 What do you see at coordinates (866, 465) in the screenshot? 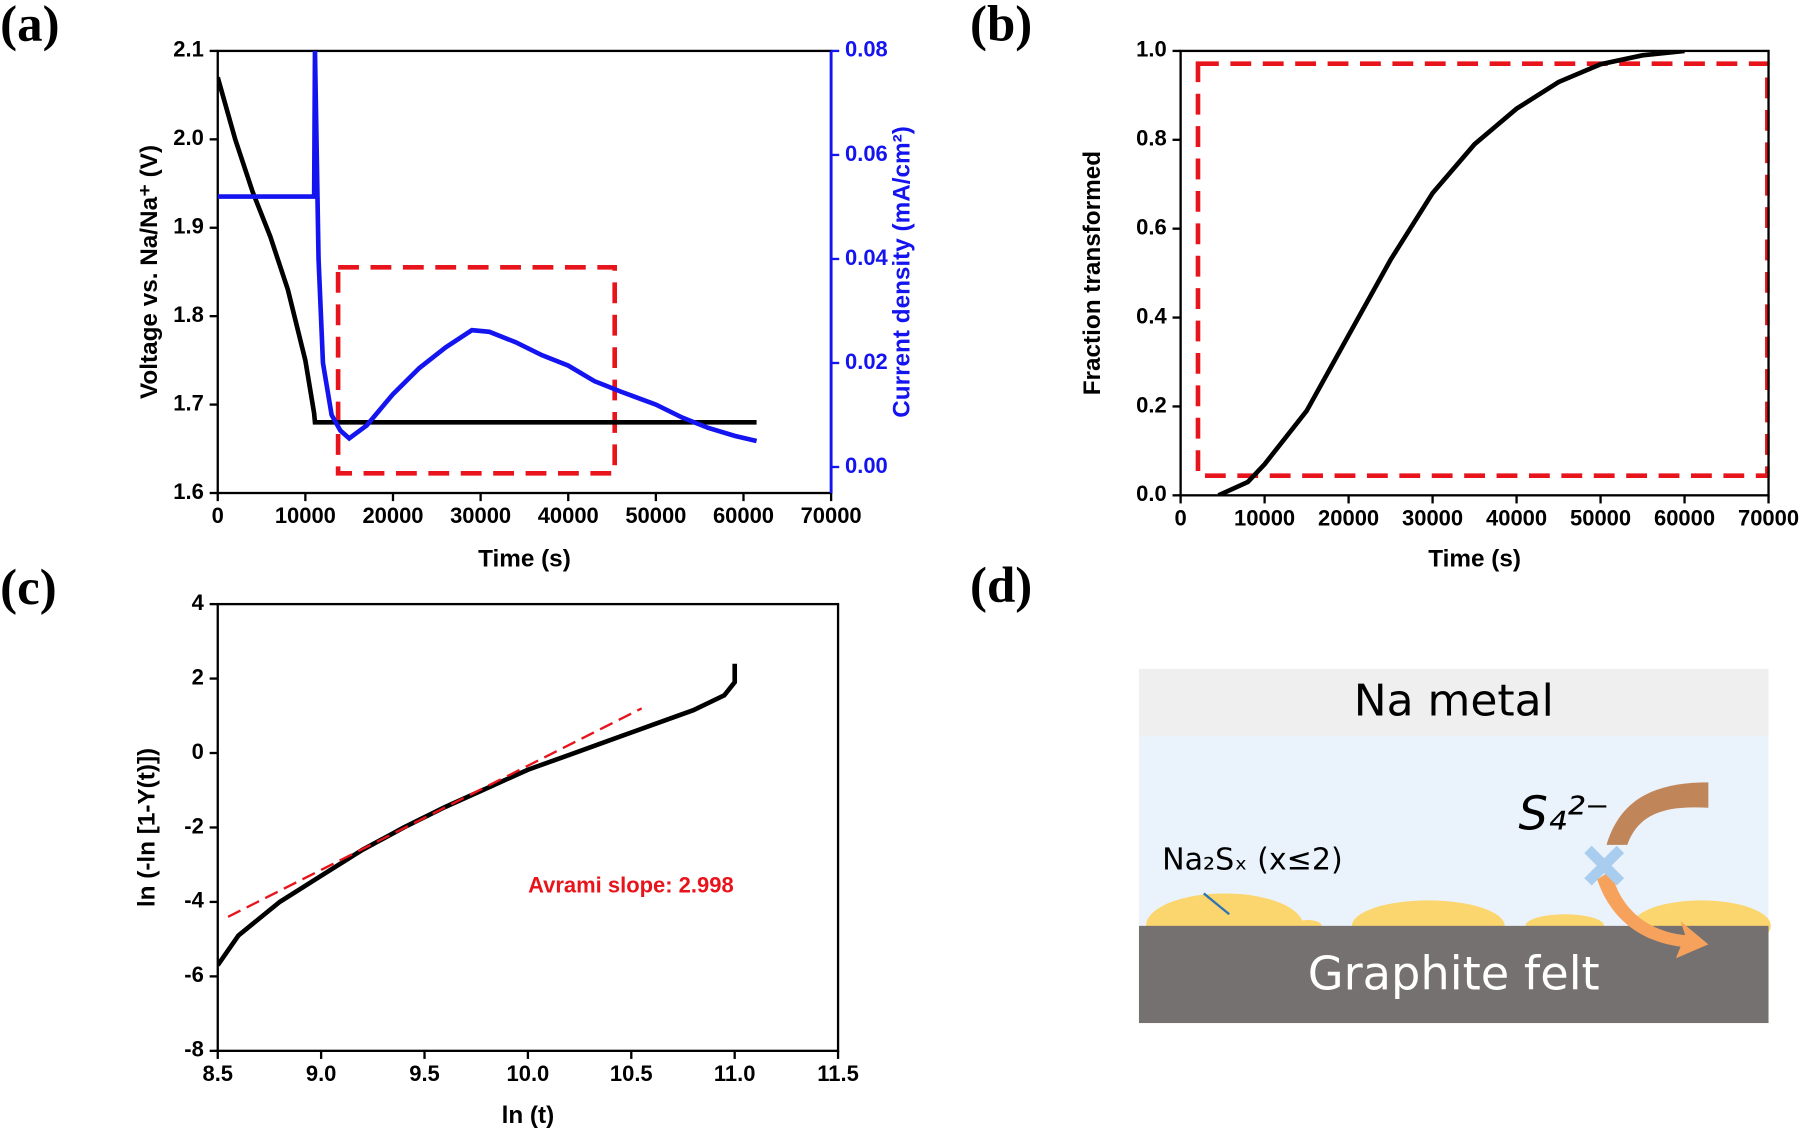
I see `y2-tick-label: 0.00` at bounding box center [866, 465].